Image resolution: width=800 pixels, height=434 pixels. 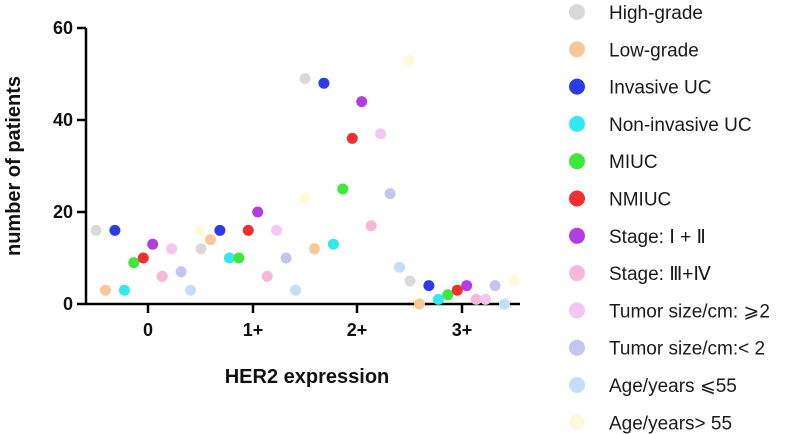 What do you see at coordinates (657, 237) in the screenshot?
I see `legend-label-stage: Stage: Ⅰ + Ⅱ` at bounding box center [657, 237].